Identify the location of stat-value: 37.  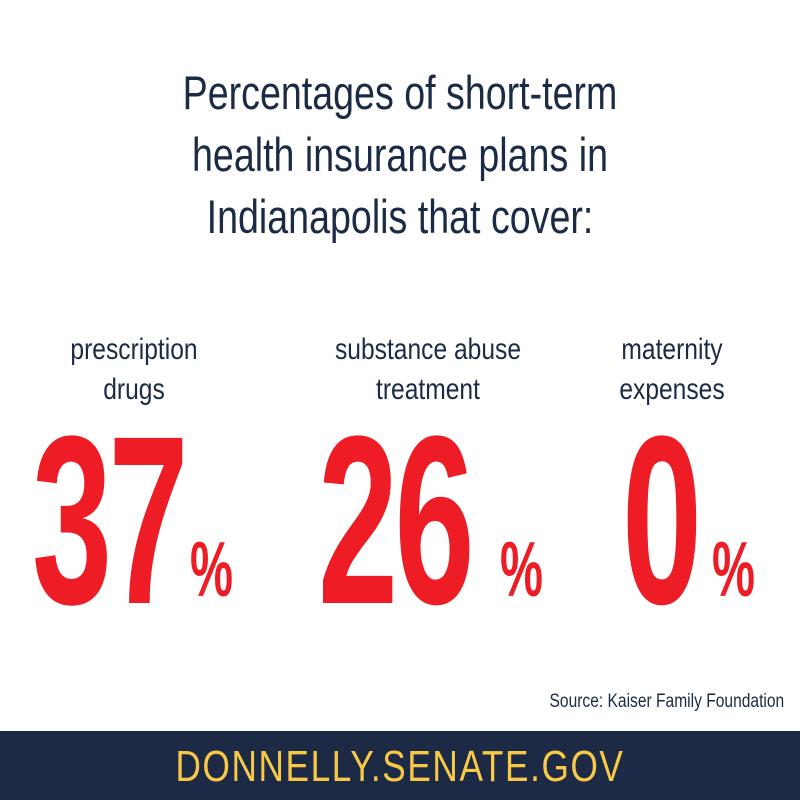
(110, 520).